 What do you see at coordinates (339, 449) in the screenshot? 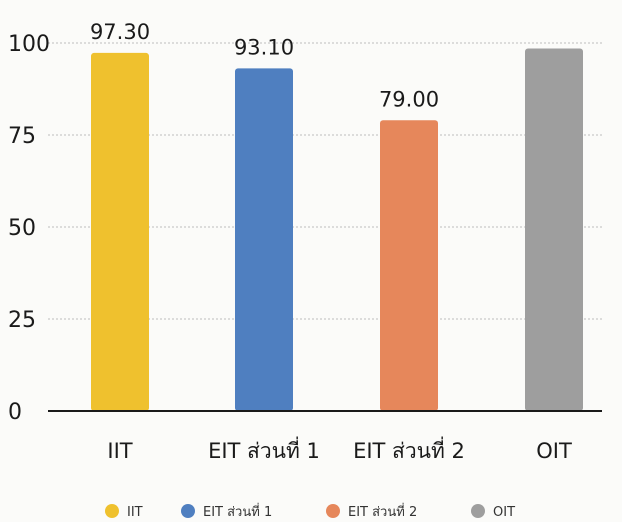
I see `x-axis-categories: IIT EIT ส่วนที่ 1 EIT ส่วนที่ 2 OIT` at bounding box center [339, 449].